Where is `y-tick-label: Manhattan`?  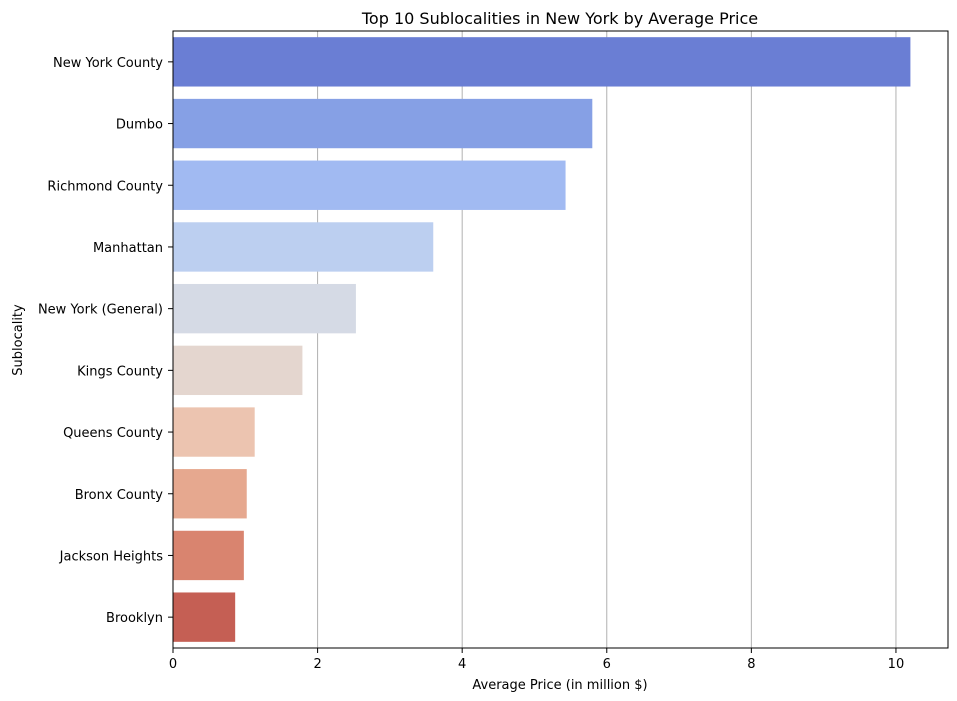
y-tick-label: Manhattan is located at coordinates (128, 248).